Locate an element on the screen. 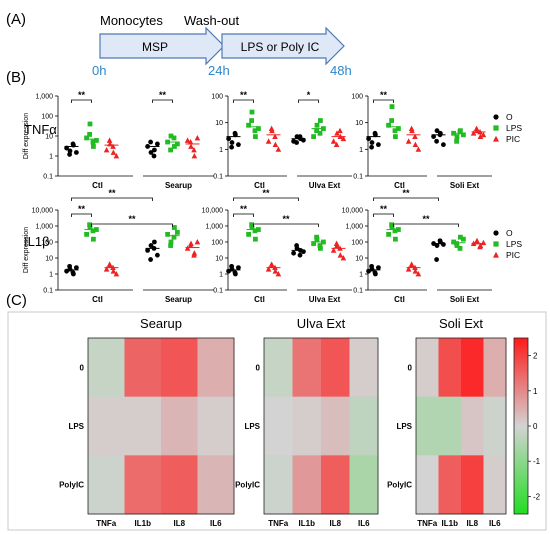 This screenshot has width=550, height=534. heatmap-row-label: 0 is located at coordinates (82, 367).